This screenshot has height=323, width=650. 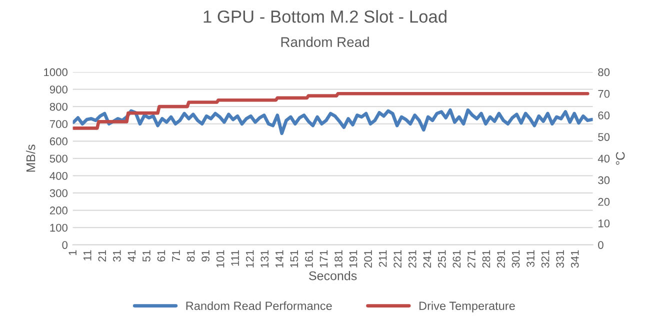 I want to click on chart-subtitle: Random Read, so click(x=325, y=41).